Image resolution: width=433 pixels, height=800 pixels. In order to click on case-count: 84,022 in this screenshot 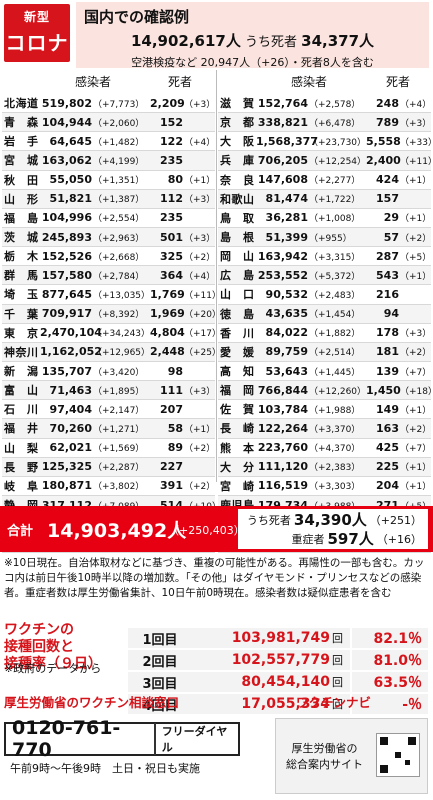, I will do `click(286, 333)`.